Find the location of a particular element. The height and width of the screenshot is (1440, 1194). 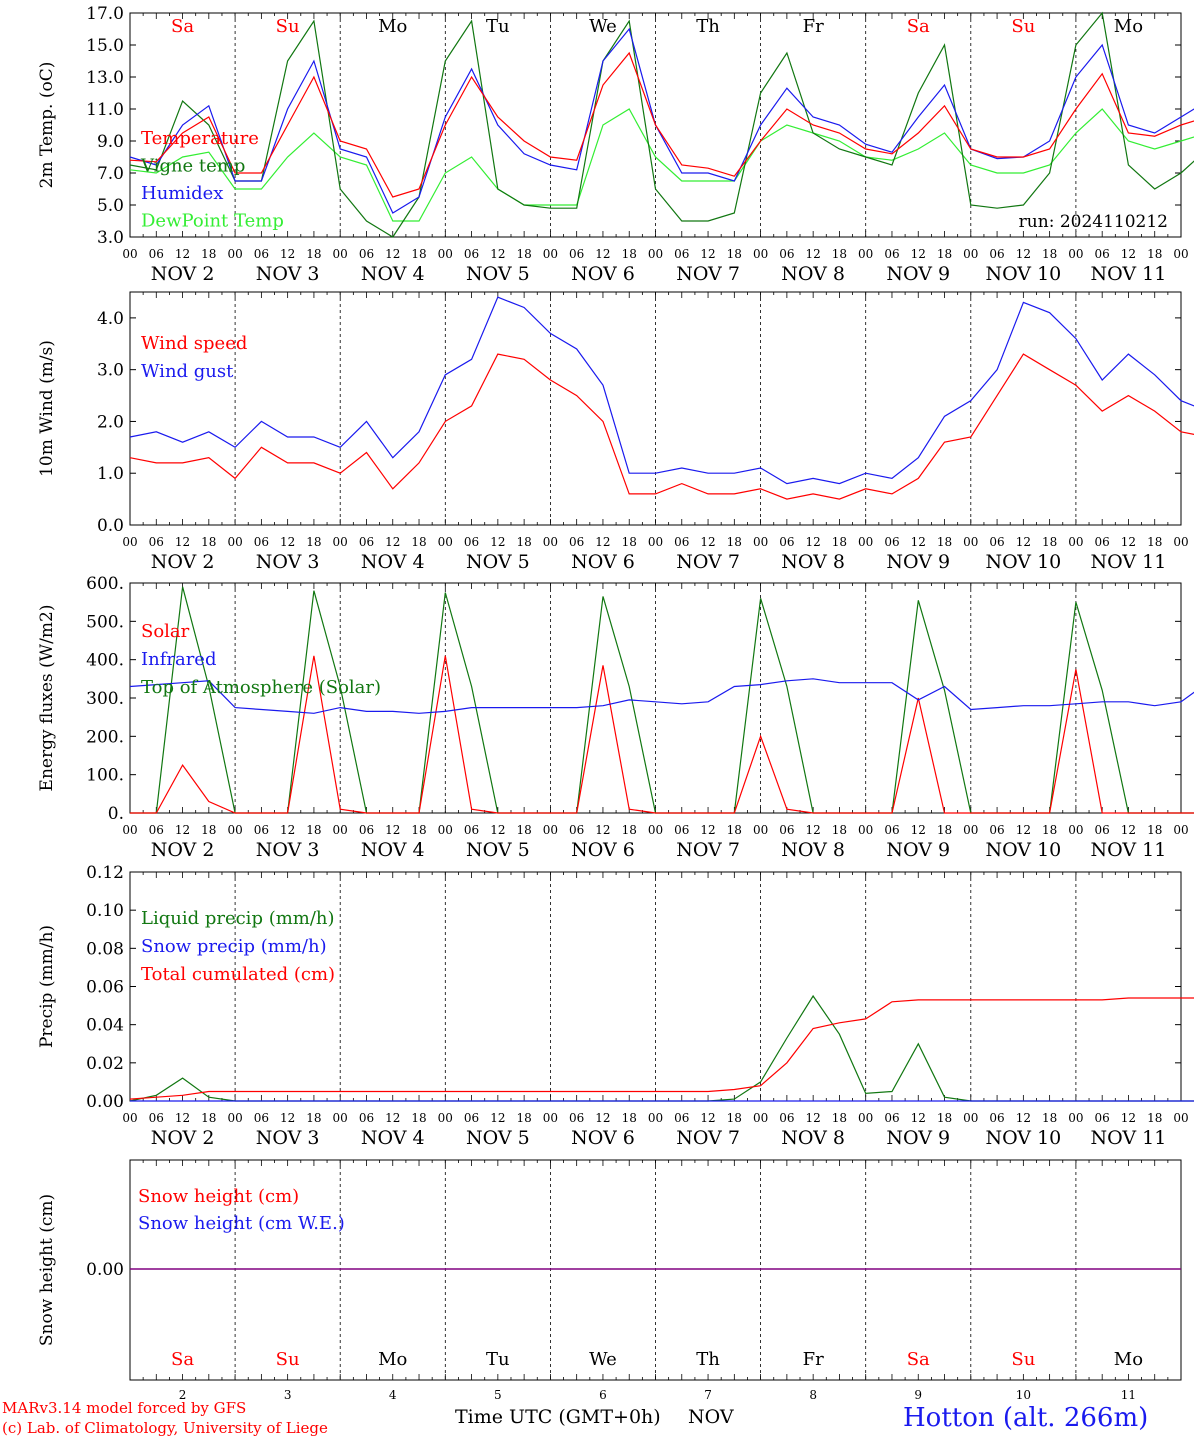

day-label: We is located at coordinates (603, 26).